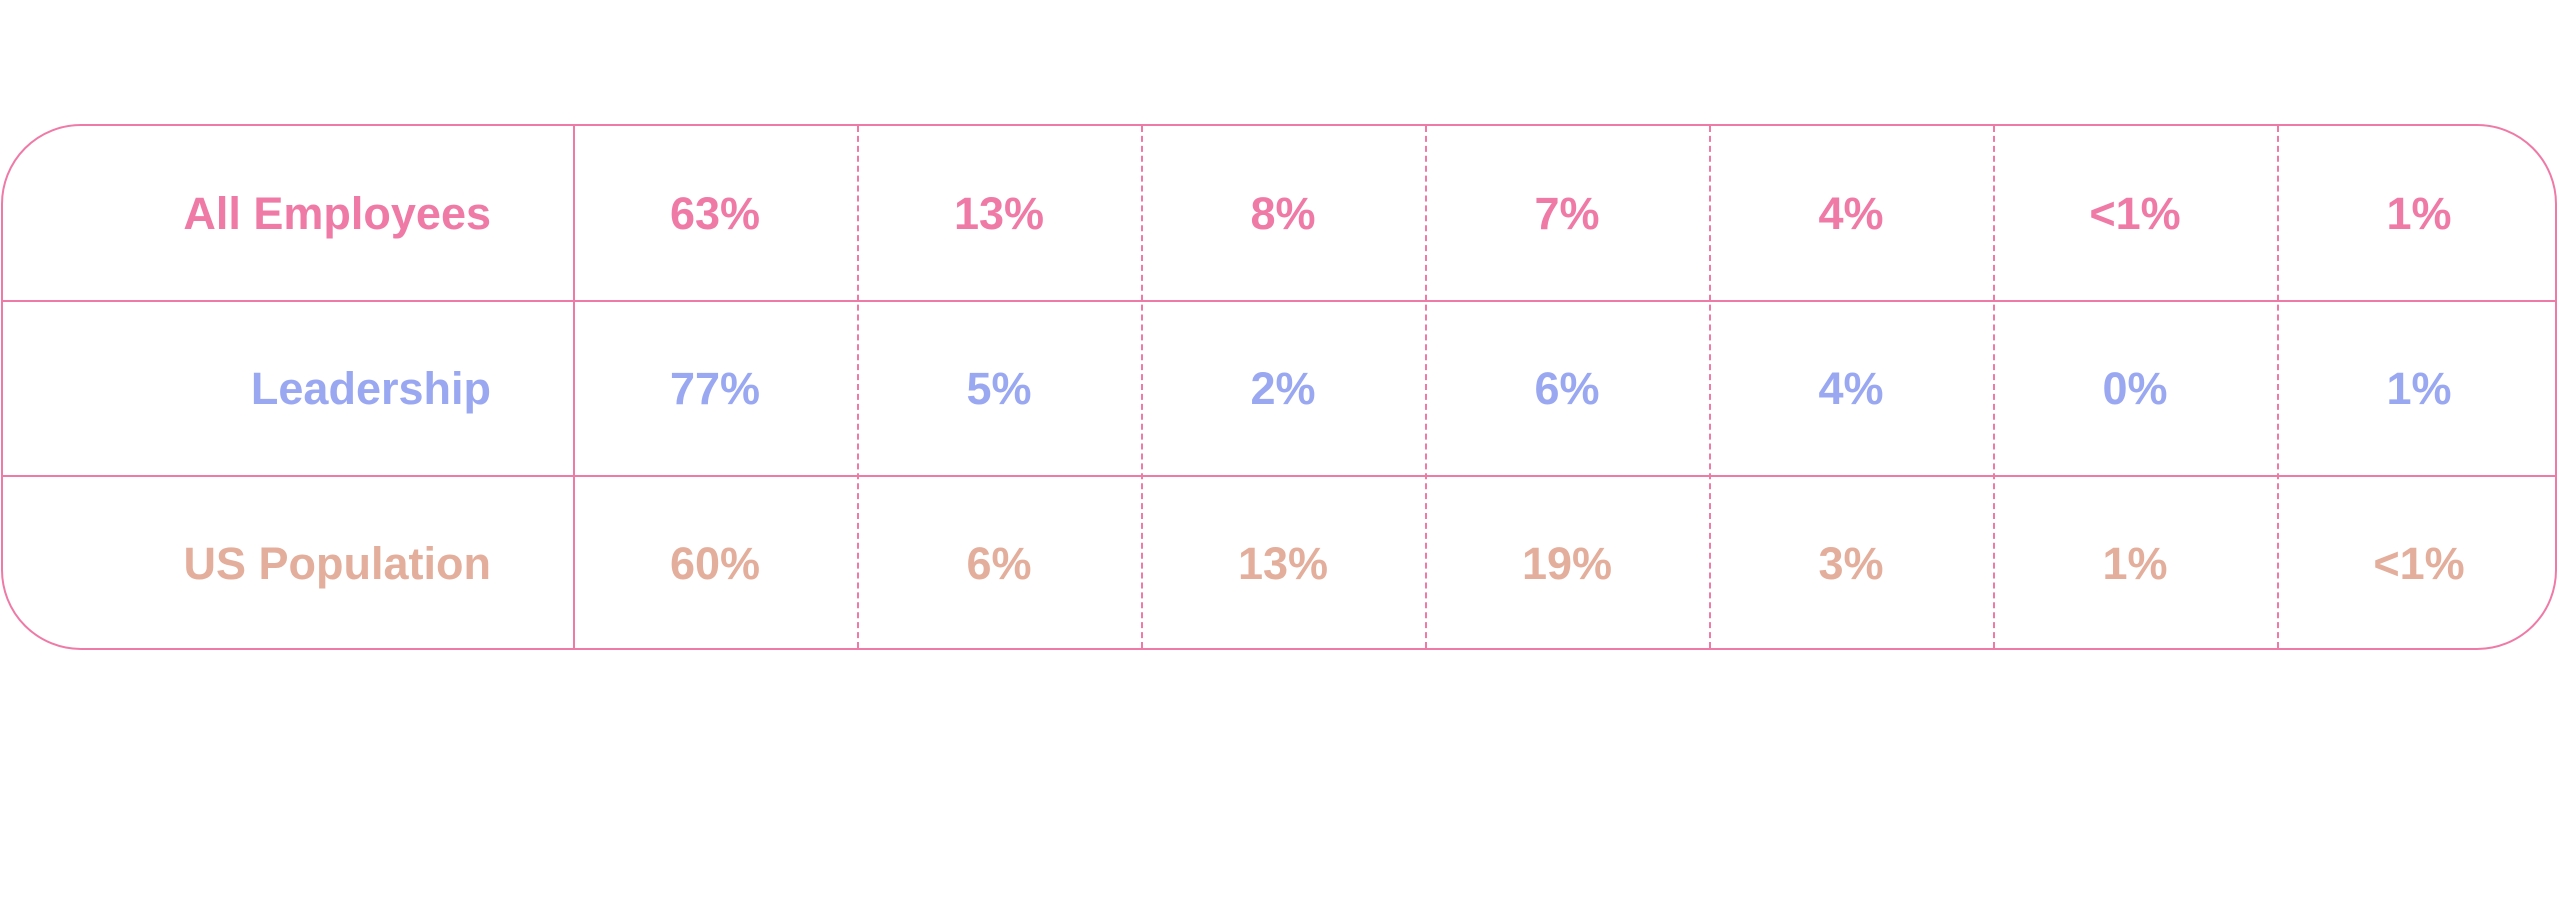 This screenshot has width=2560, height=901. Describe the element at coordinates (715, 563) in the screenshot. I see `table-cell: 60%` at that location.